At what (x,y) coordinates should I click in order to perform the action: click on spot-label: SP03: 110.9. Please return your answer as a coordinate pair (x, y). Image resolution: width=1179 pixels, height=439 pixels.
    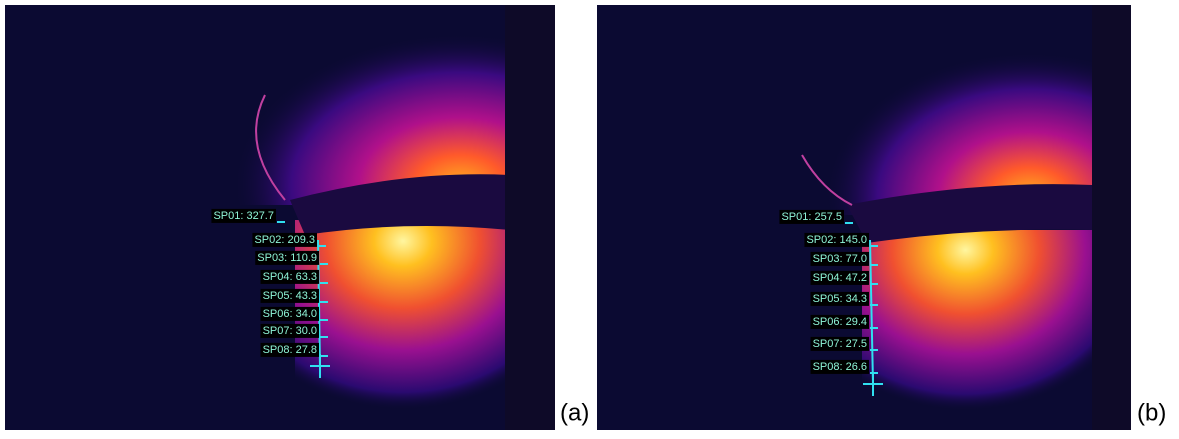
    Looking at the image, I should click on (287, 258).